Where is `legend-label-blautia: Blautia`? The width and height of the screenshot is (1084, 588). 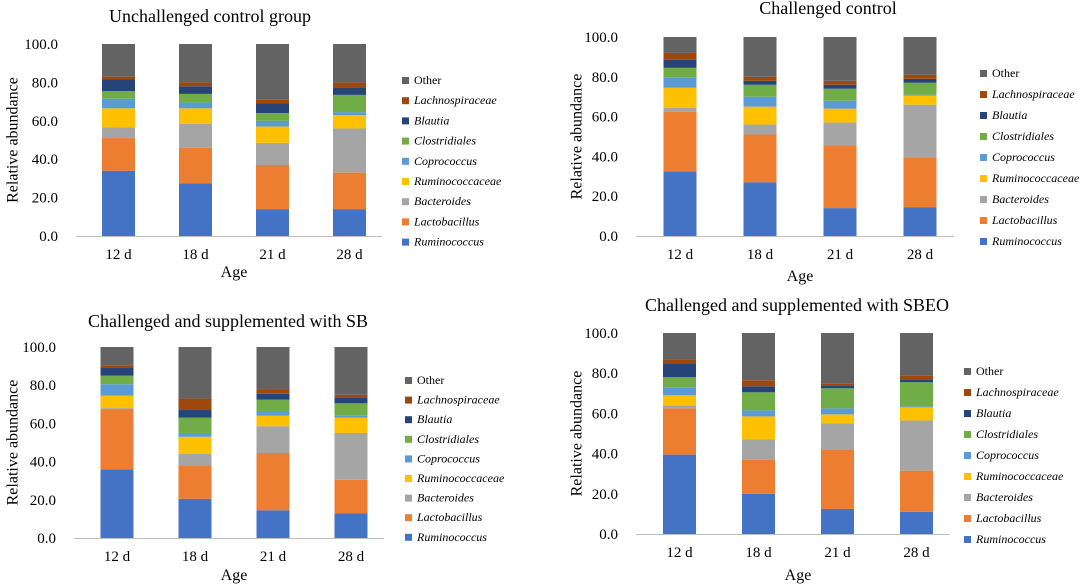
legend-label-blautia: Blautia is located at coordinates (993, 413).